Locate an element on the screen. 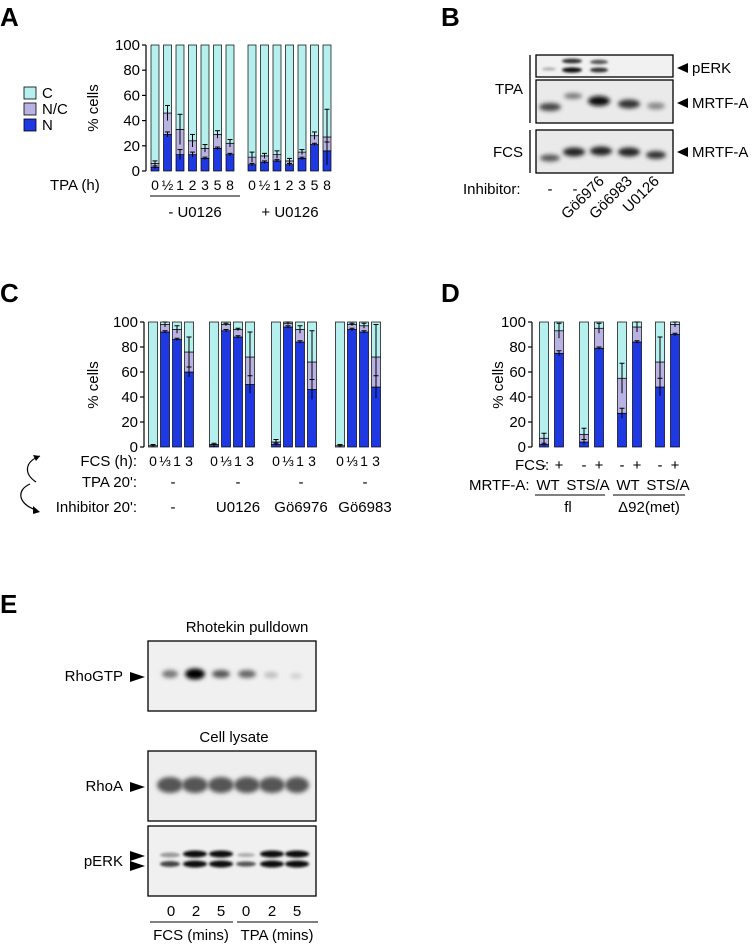 Image resolution: width=756 pixels, height=947 pixels. inhibitor-name: Gö6976 is located at coordinates (300, 507).